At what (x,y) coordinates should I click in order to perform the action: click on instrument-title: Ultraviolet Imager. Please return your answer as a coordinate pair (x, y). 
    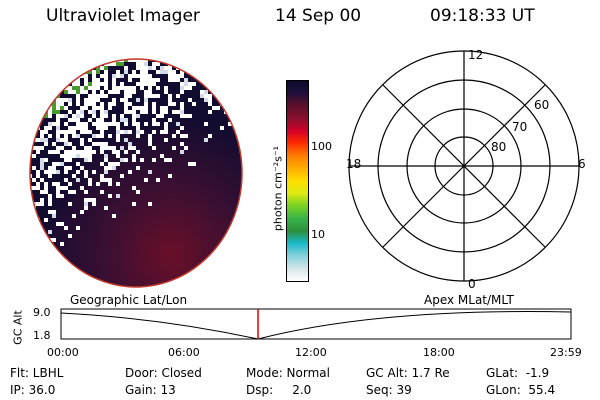
    Looking at the image, I should click on (123, 16).